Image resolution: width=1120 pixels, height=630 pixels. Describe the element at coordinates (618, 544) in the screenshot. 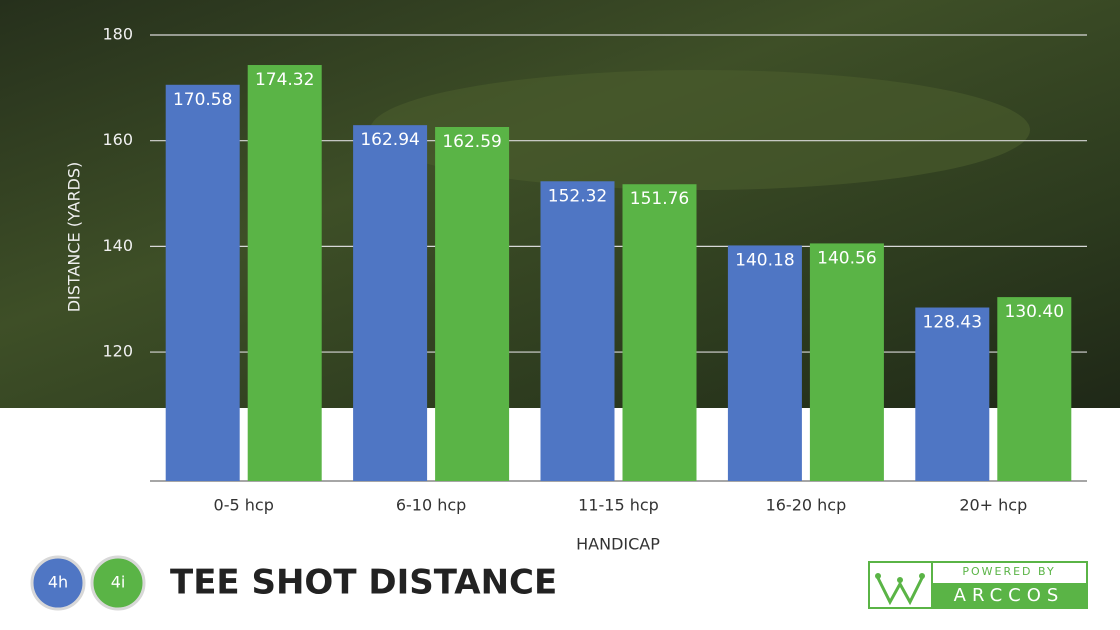

I see `x-axis-label: HANDICAP` at that location.